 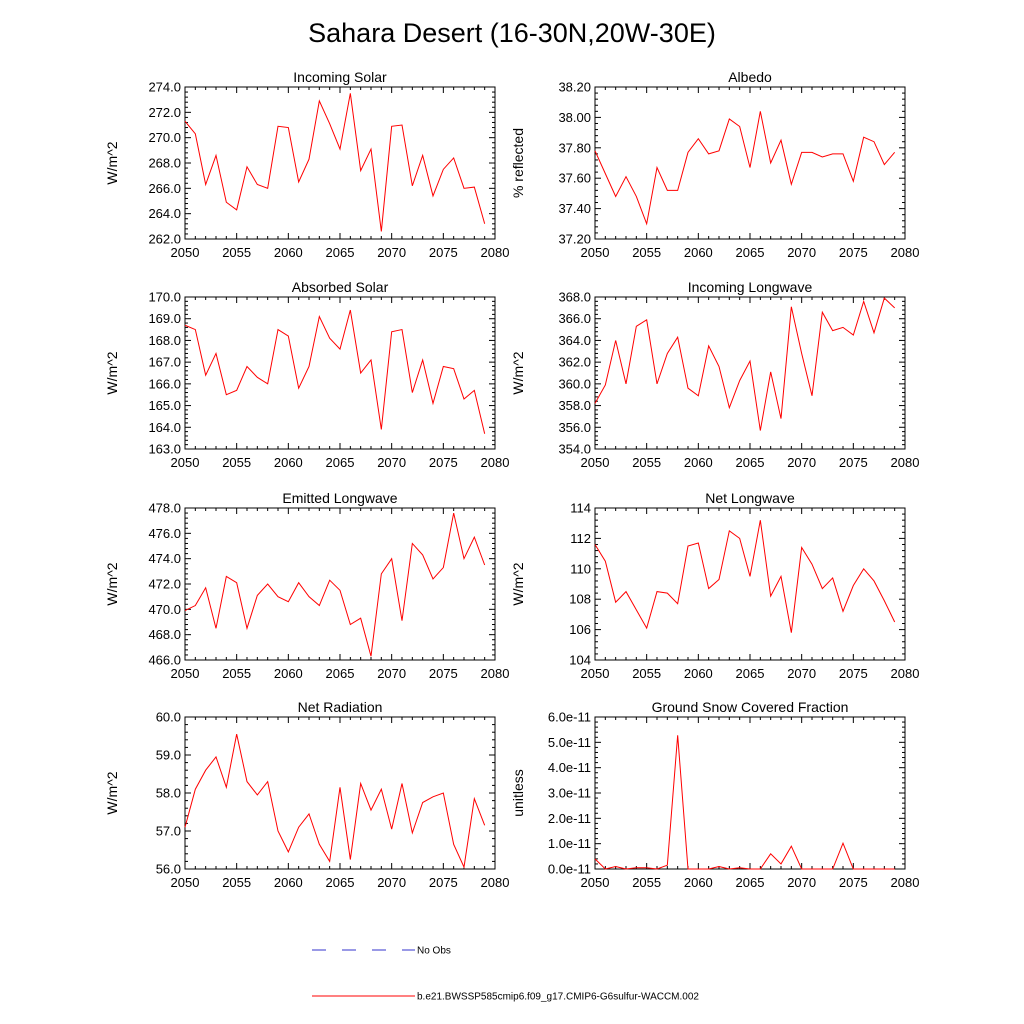 What do you see at coordinates (164, 362) in the screenshot?
I see `y-tick-label: 167.0` at bounding box center [164, 362].